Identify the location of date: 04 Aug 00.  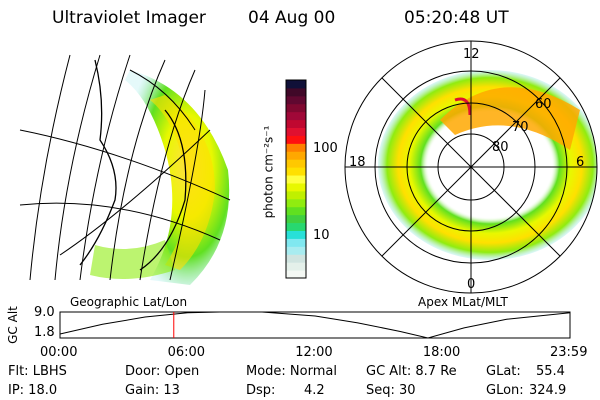
(292, 18).